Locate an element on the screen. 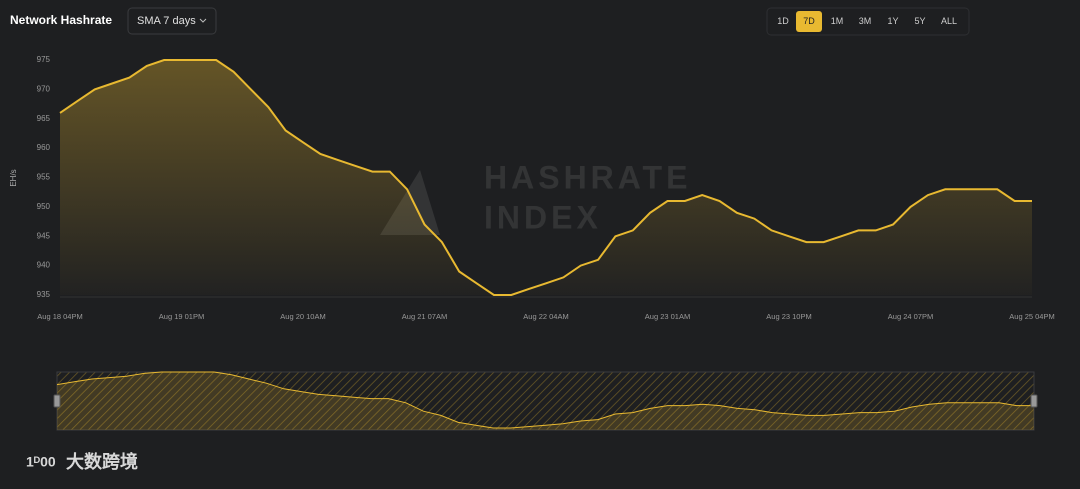  watermark-text: HASHRATE is located at coordinates (587, 177).